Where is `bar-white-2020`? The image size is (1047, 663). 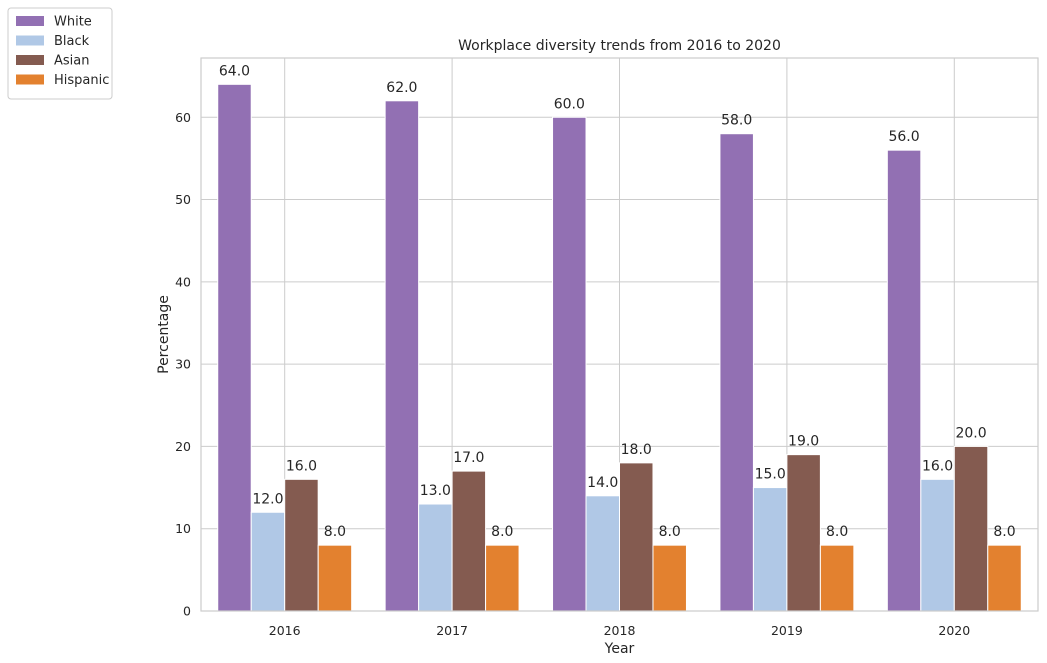 bar-white-2020 is located at coordinates (904, 380).